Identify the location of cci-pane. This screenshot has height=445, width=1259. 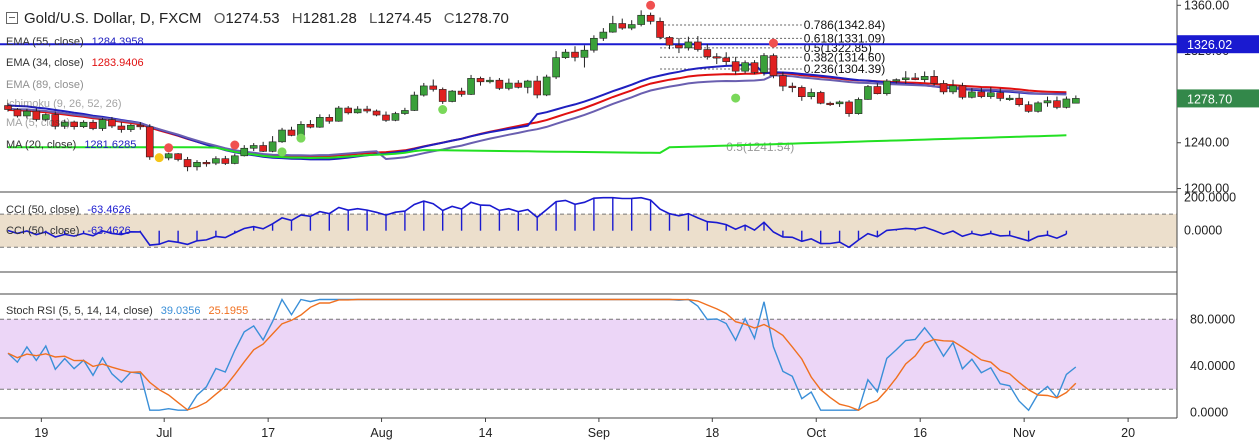
(537, 222).